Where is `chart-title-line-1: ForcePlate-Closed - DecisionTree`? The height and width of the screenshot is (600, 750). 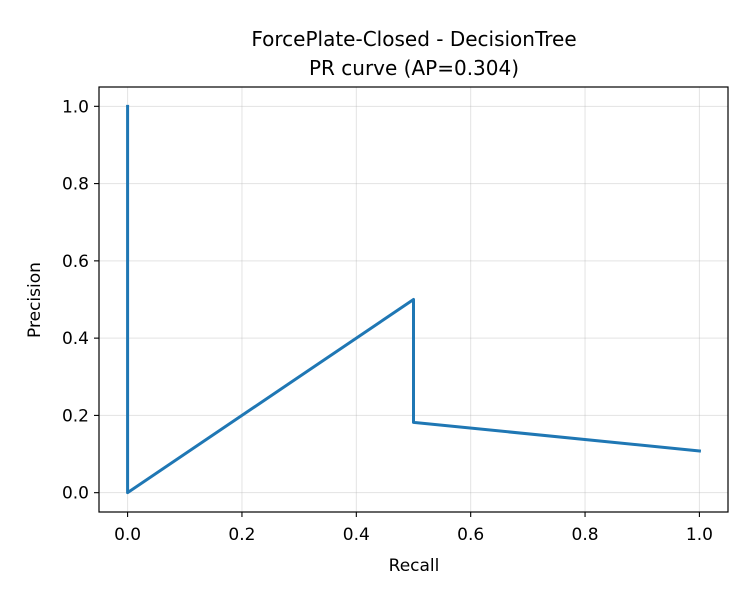 chart-title-line-1: ForcePlate-Closed - DecisionTree is located at coordinates (413, 39).